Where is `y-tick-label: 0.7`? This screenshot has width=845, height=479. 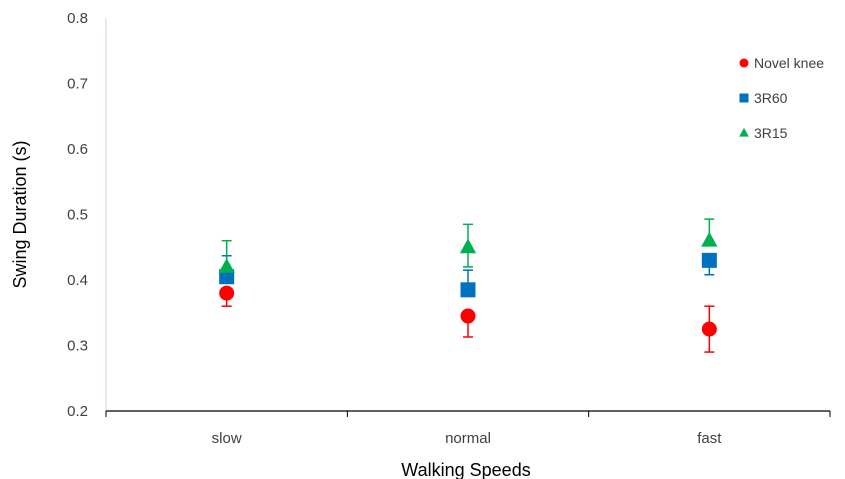
y-tick-label: 0.7 is located at coordinates (77, 84).